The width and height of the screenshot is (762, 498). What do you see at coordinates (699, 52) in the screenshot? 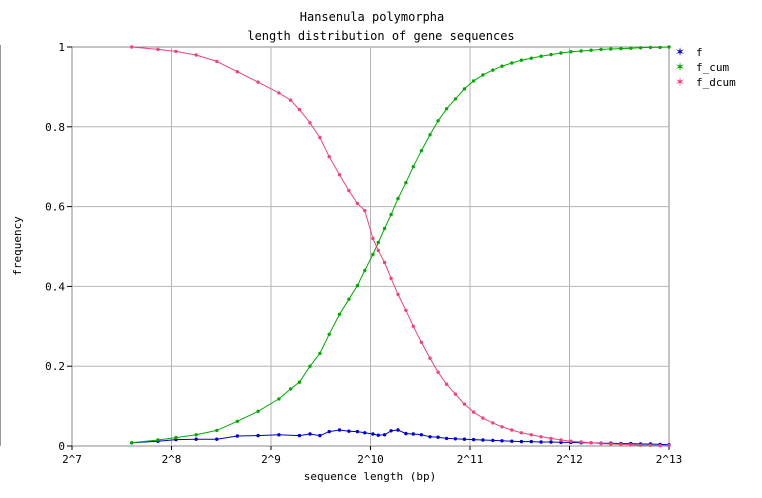
I see `legend-label: f` at bounding box center [699, 52].